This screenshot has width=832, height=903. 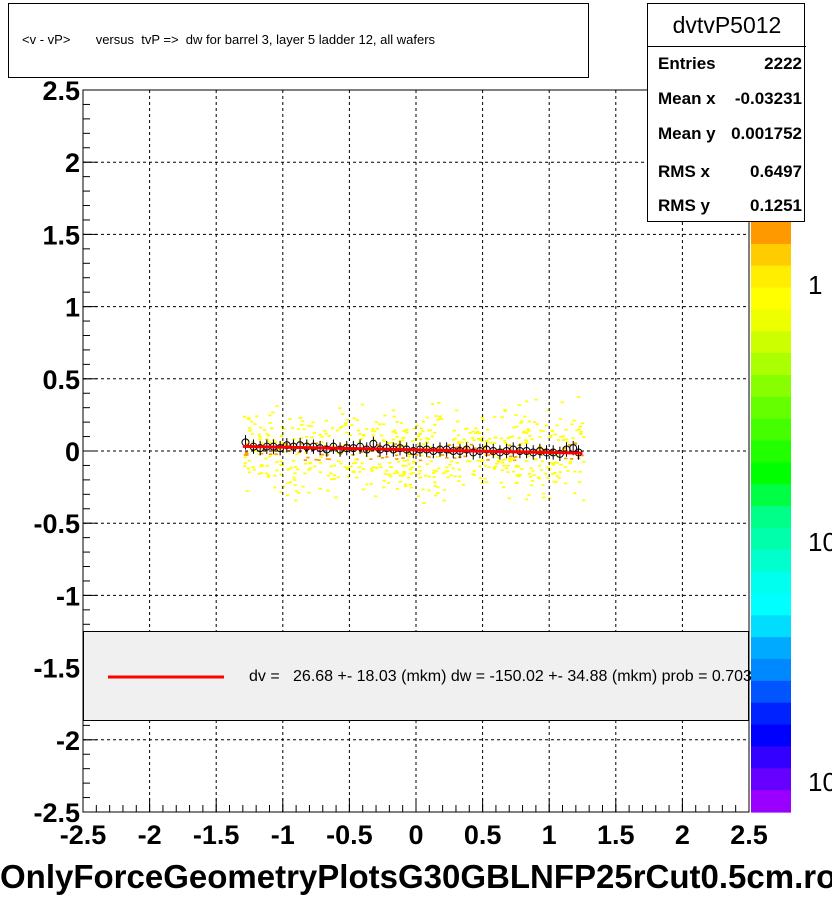 I want to click on x-tick-label: 0, so click(x=415, y=835).